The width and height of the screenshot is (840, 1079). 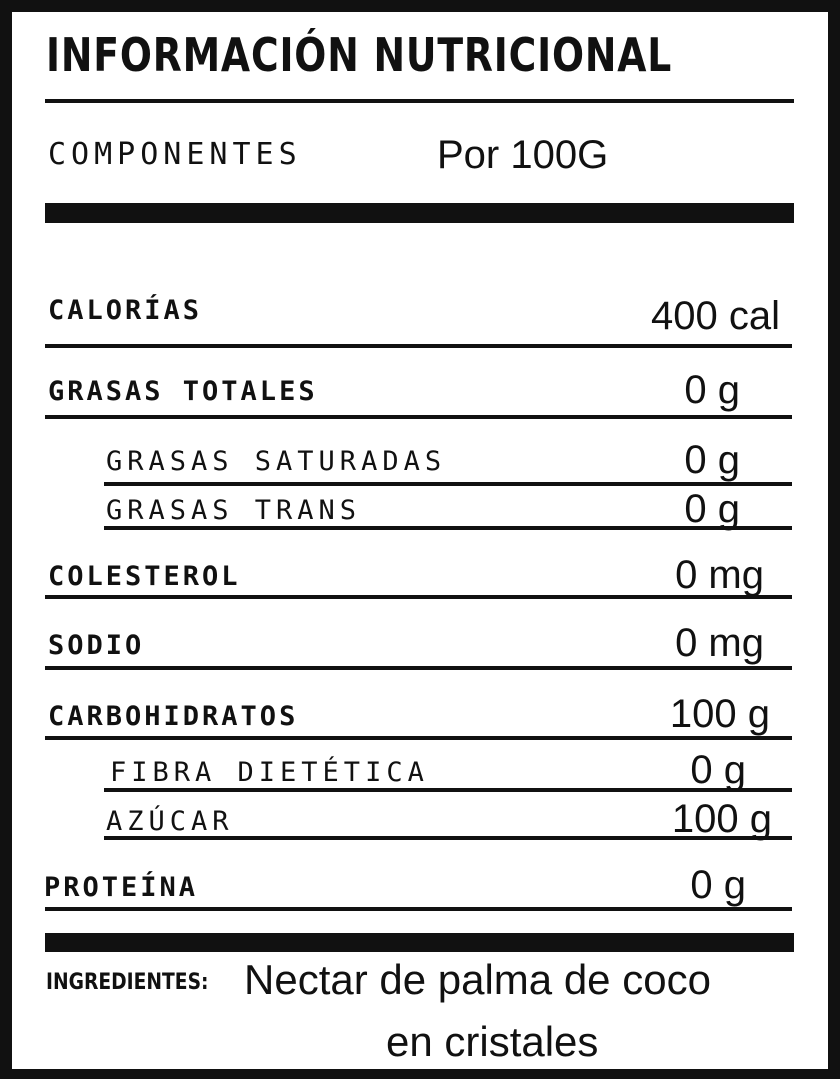 I want to click on row-label-proteina: PROTEÍNA, so click(x=121, y=887).